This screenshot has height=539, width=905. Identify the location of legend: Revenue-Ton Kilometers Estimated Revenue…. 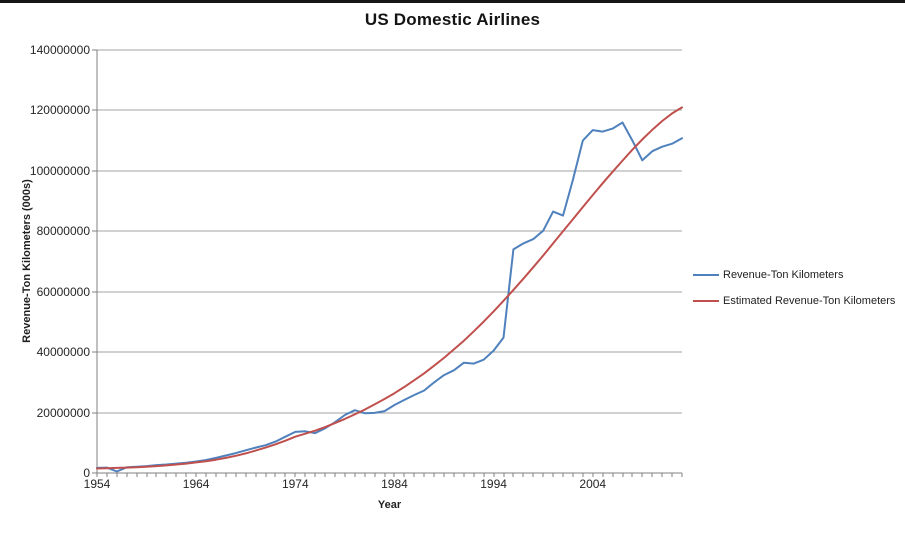
(794, 288).